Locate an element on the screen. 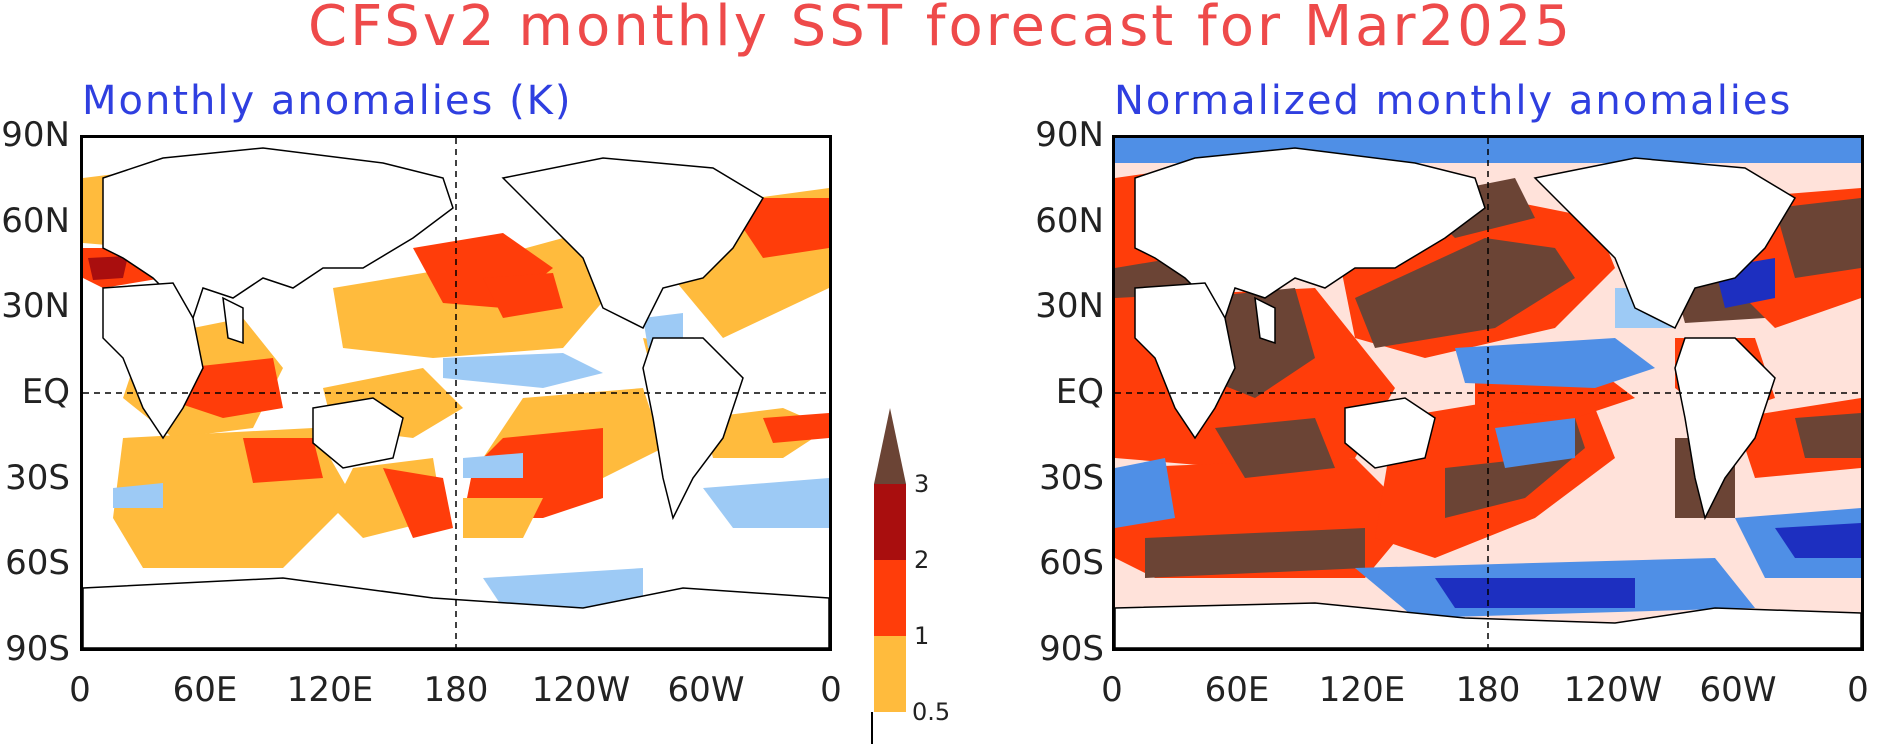 The image size is (1881, 748). colorbar-label-2: 2 is located at coordinates (922, 560).